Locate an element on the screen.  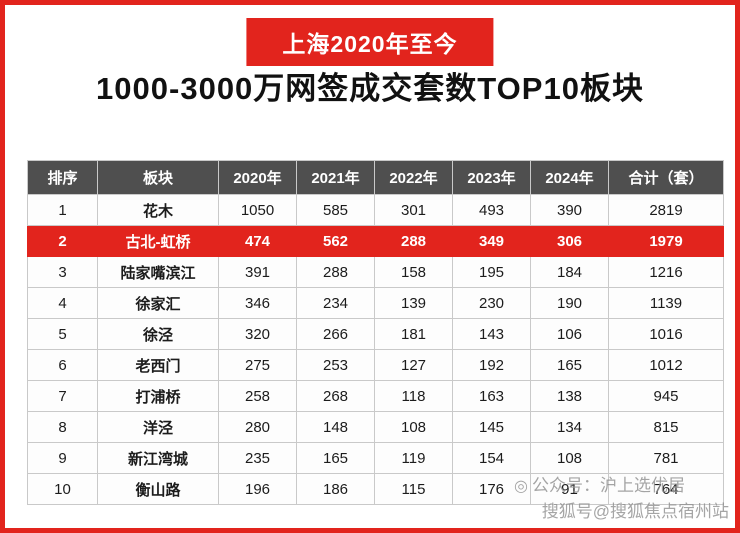
column-header: 2023年 is located at coordinates (491, 177).